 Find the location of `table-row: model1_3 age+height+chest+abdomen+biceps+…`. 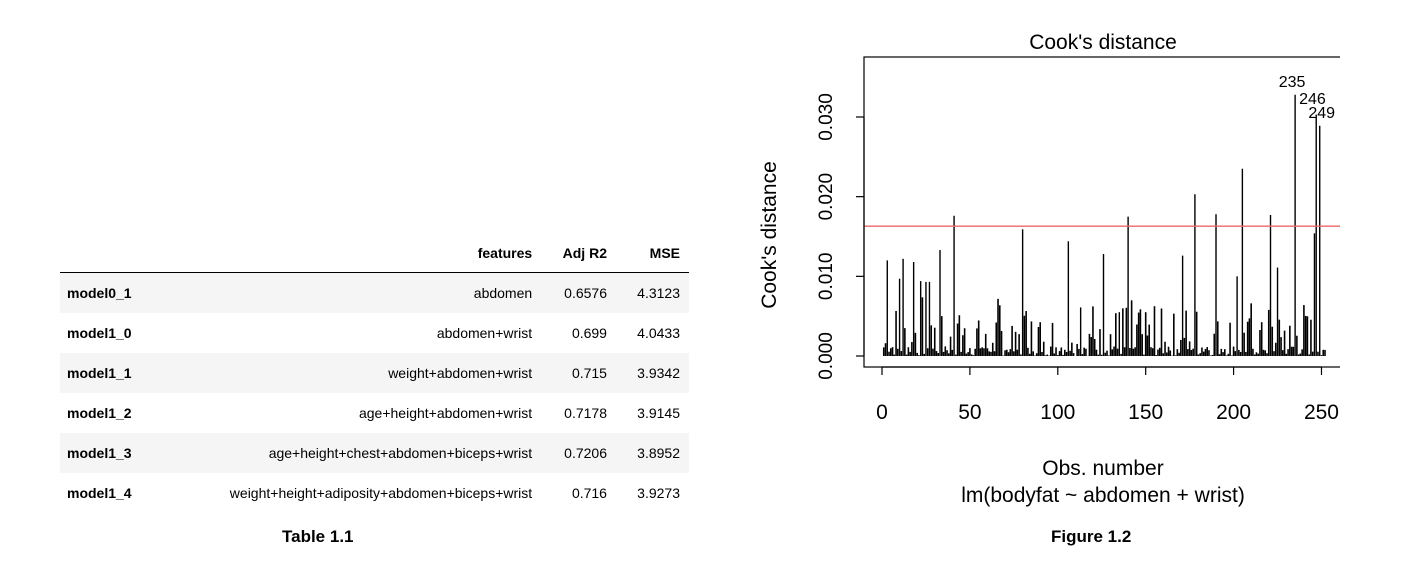

table-row: model1_3 age+height+chest+abdomen+biceps+… is located at coordinates (374, 453).